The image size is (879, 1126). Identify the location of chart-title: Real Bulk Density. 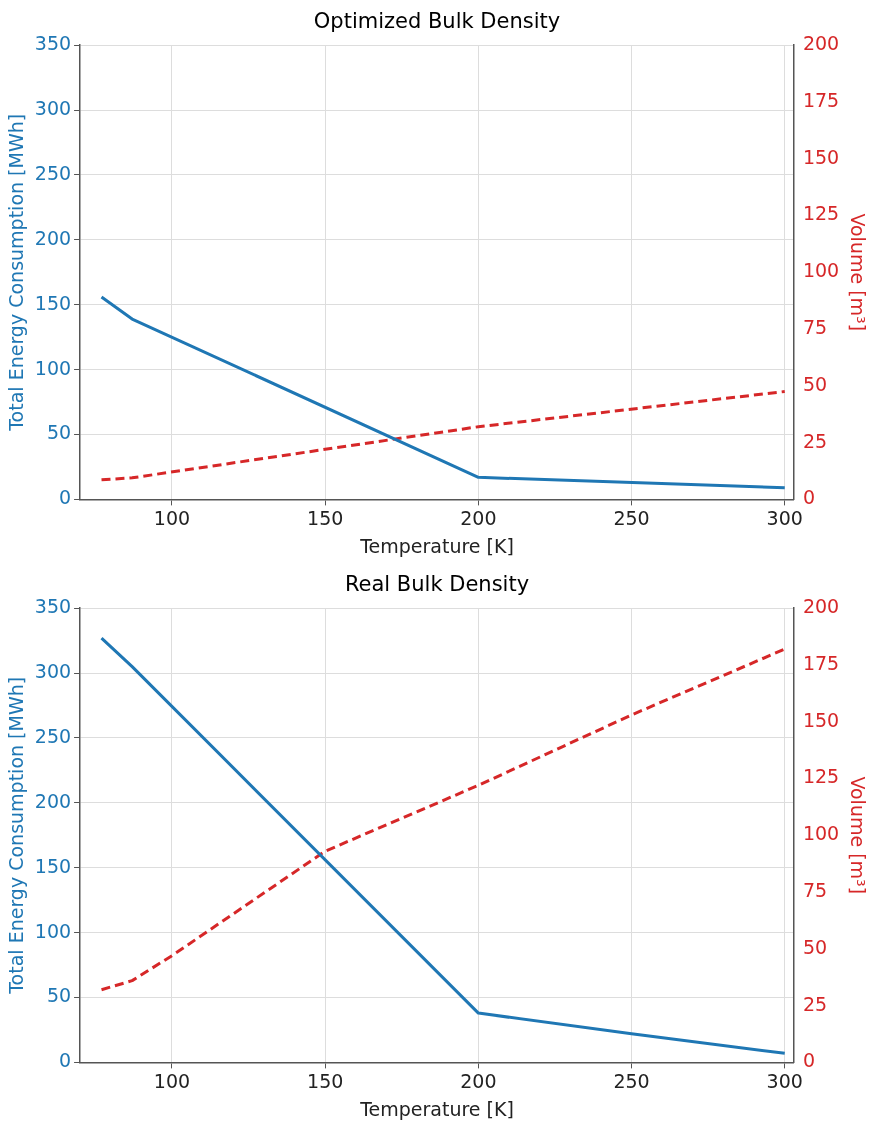
(437, 584).